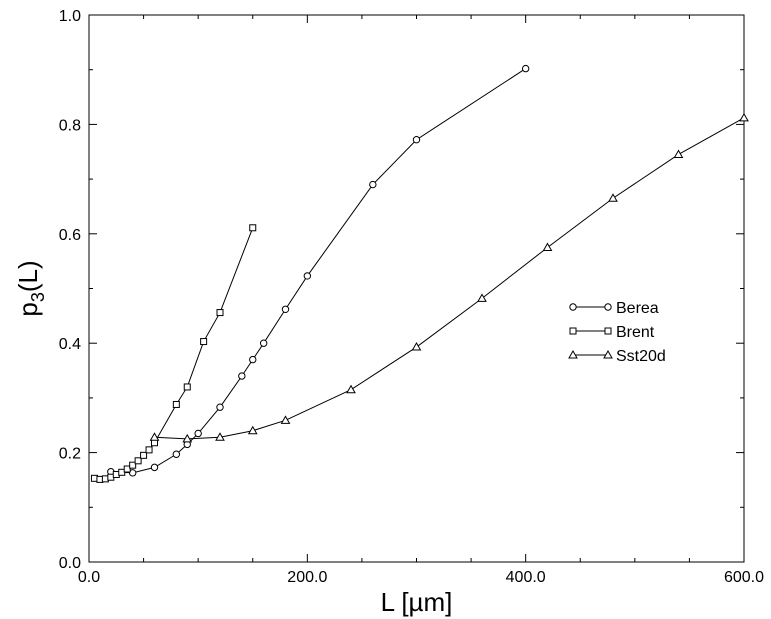 The width and height of the screenshot is (771, 619). I want to click on y-tick-label: 0.8, so click(70, 125).